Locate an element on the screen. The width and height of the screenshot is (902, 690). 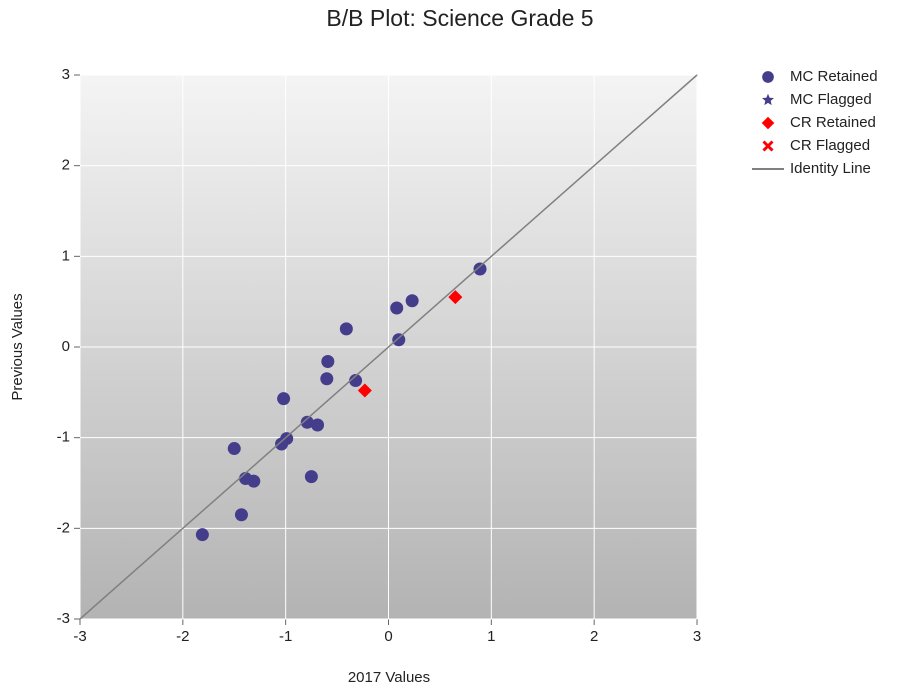
x-tick-label: 2 is located at coordinates (594, 636).